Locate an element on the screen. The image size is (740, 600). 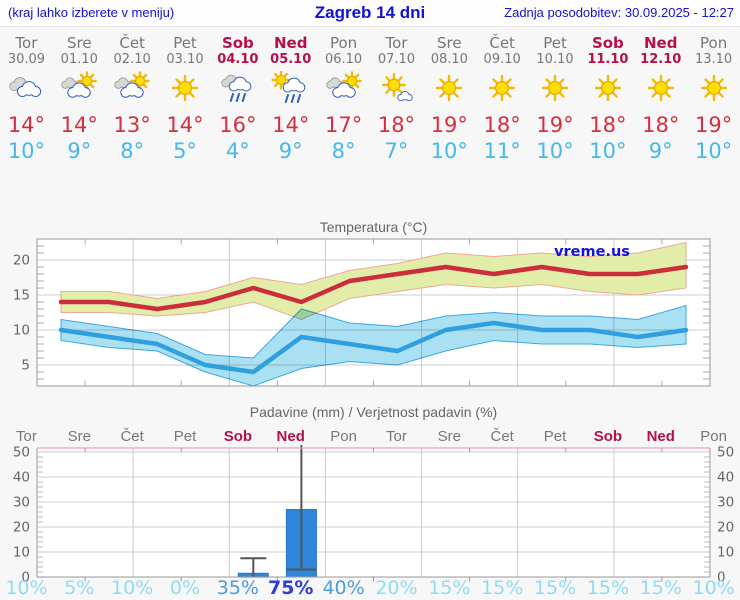
y-axis-label-left: 40 is located at coordinates (21, 478).